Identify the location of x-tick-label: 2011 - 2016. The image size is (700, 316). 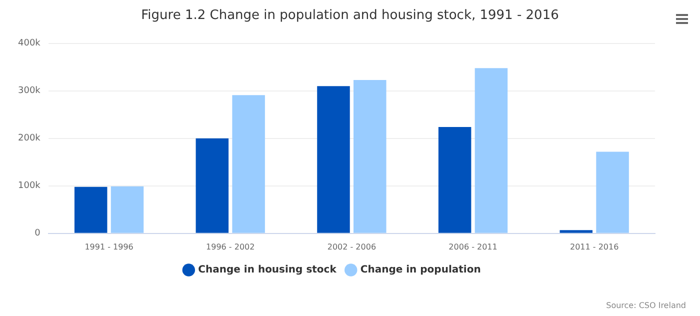
(594, 247).